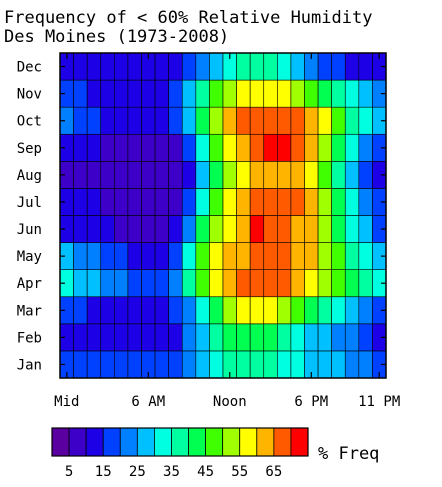 Image resolution: width=442 pixels, height=487 pixels. What do you see at coordinates (80, 256) in the screenshot?
I see `heatmap-cell-may-h1` at bounding box center [80, 256].